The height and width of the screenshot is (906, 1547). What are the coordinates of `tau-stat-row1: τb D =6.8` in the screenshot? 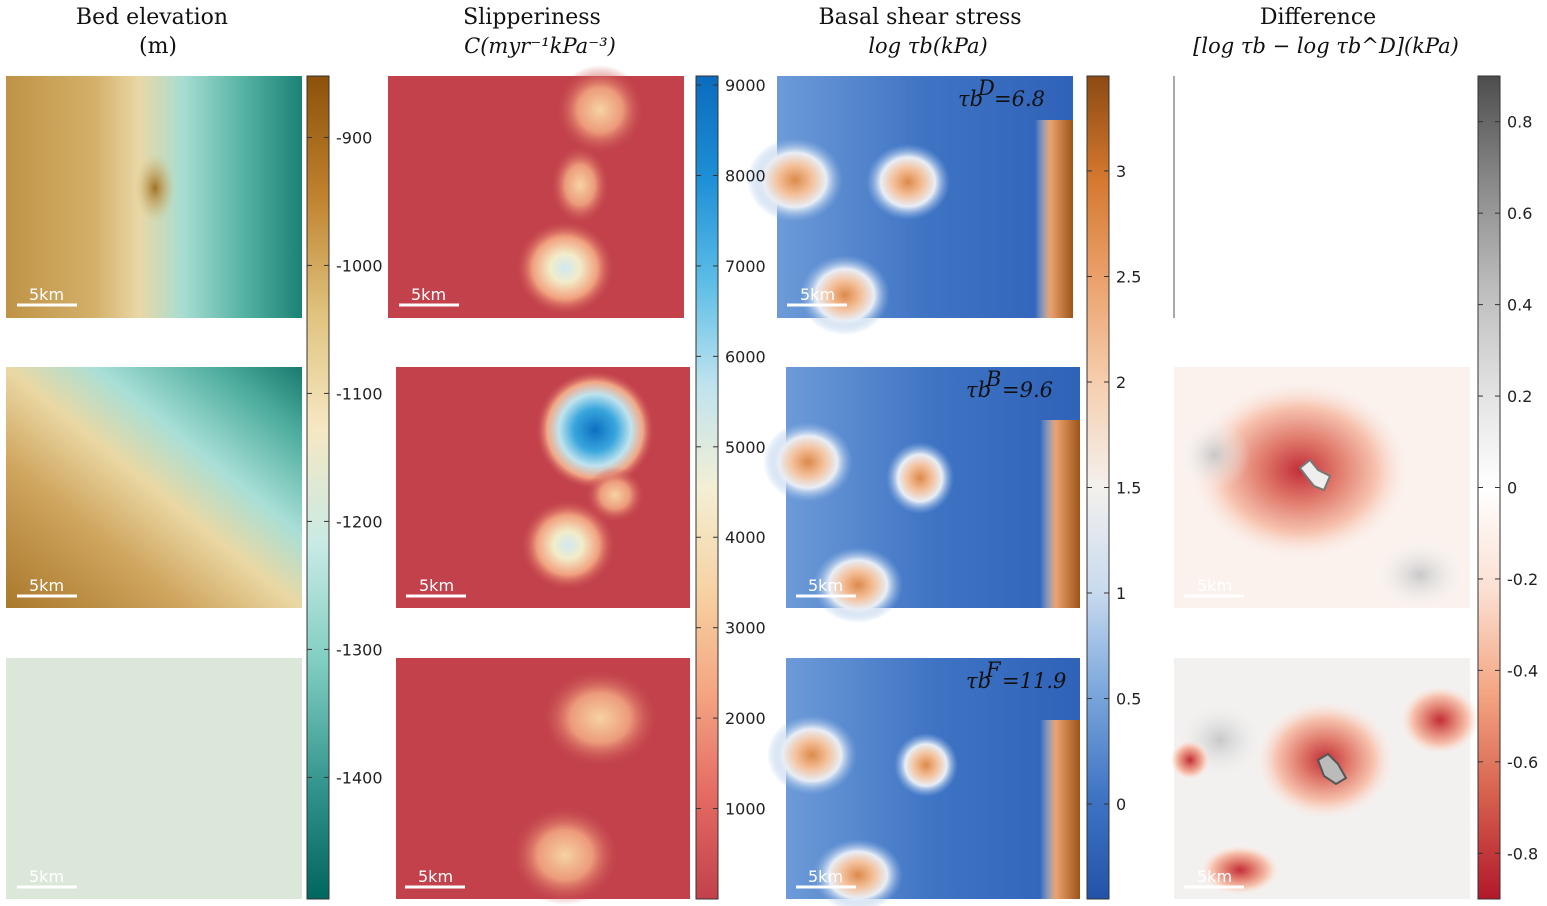 It's located at (1001, 93).